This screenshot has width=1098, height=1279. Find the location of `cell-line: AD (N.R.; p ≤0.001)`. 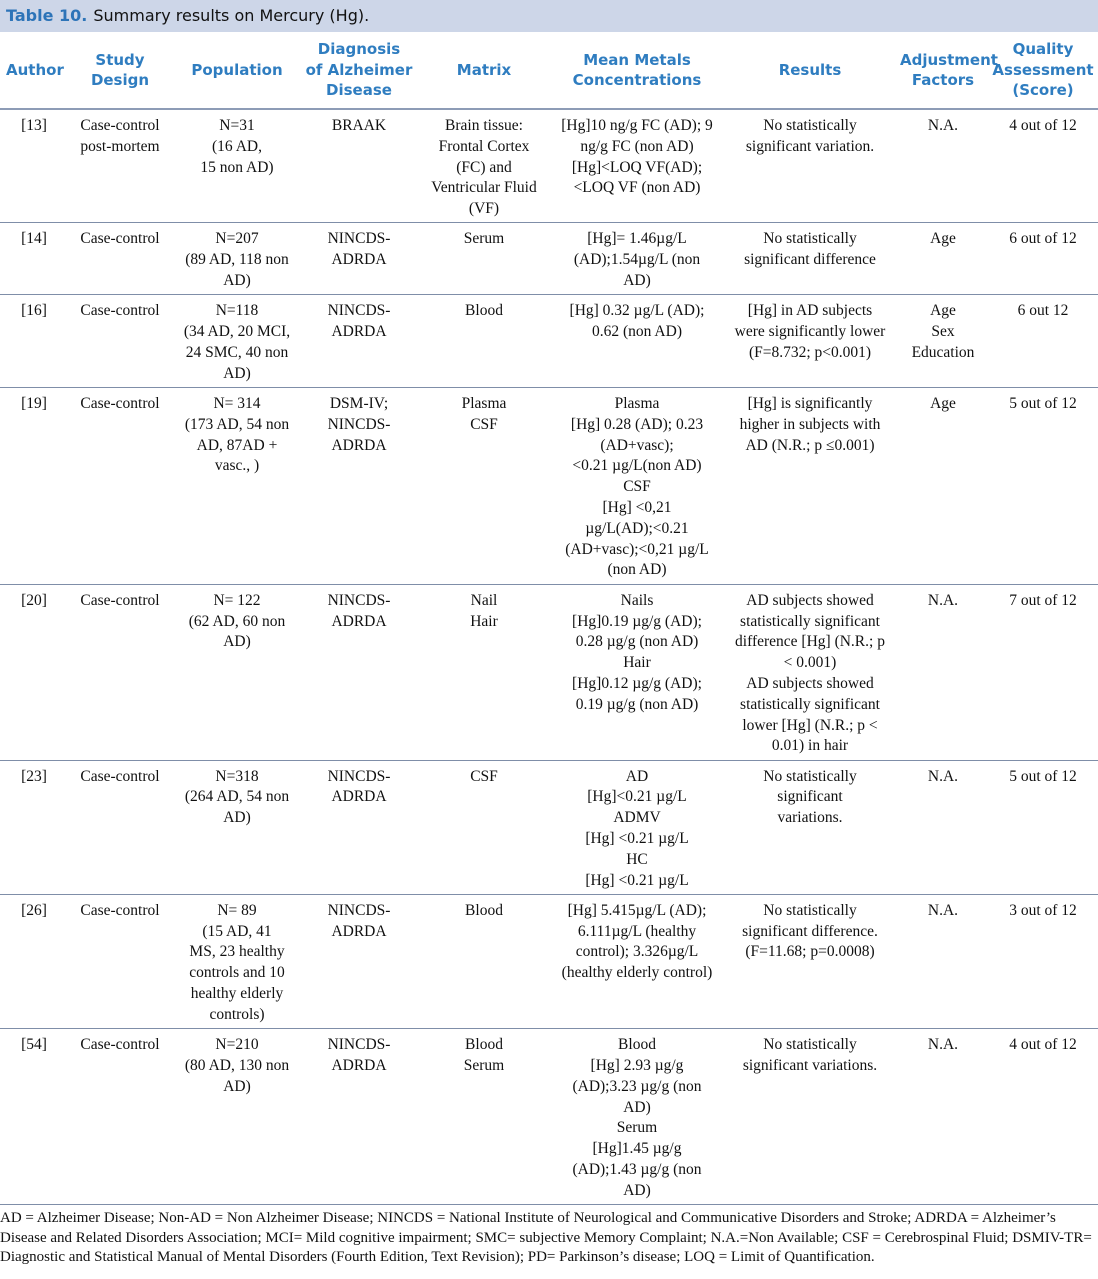

cell-line: AD (N.R.; p ≤0.001) is located at coordinates (810, 445).